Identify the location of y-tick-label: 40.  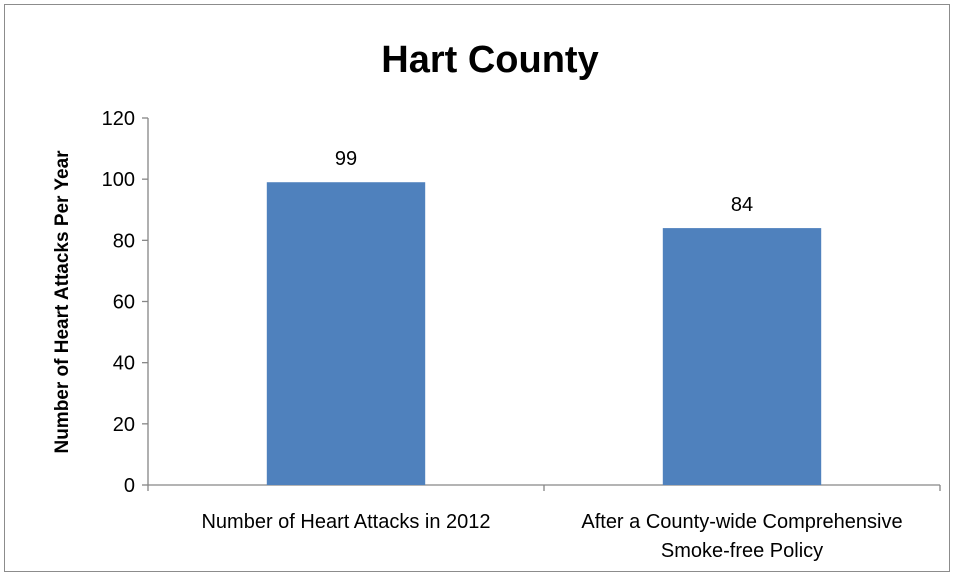
(124, 364).